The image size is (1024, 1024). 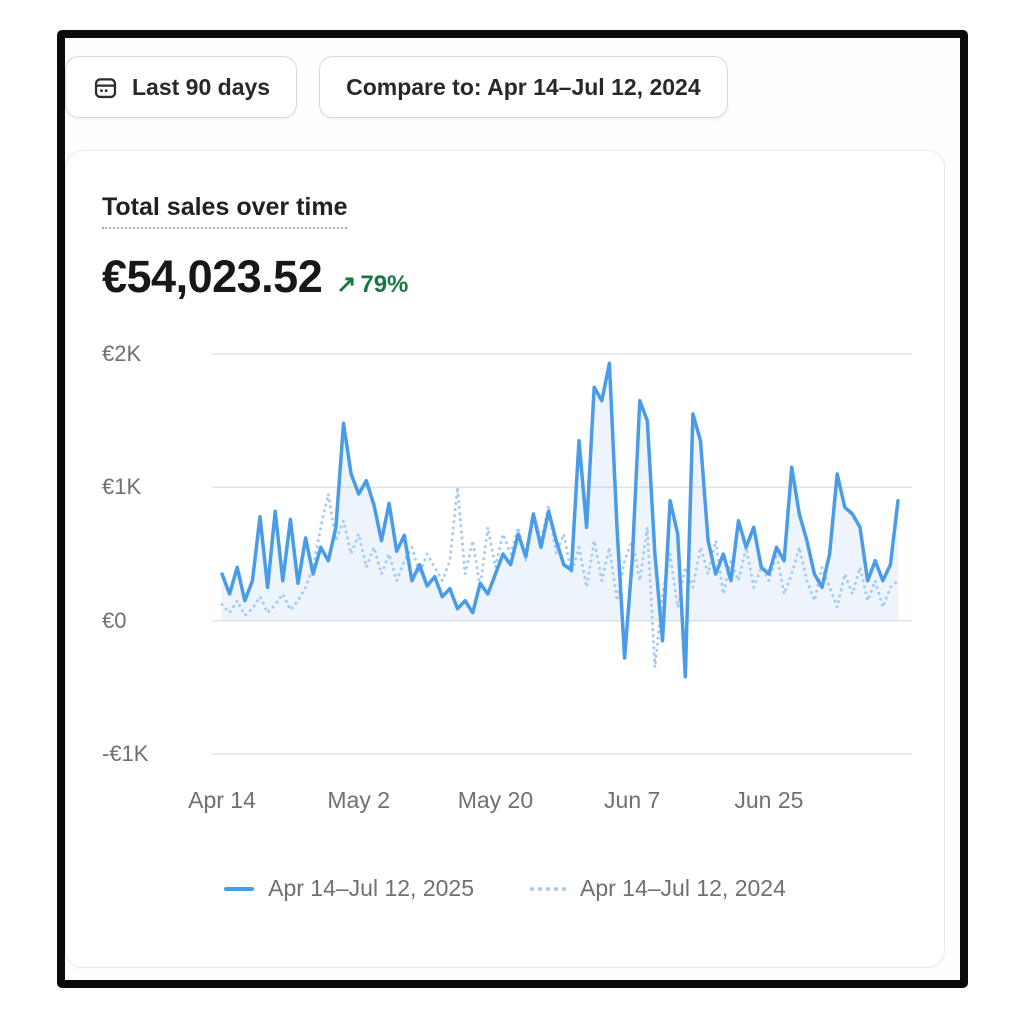 I want to click on compare-label: Compare to: Apr 14–Jul 12, 2024, so click(x=523, y=86).